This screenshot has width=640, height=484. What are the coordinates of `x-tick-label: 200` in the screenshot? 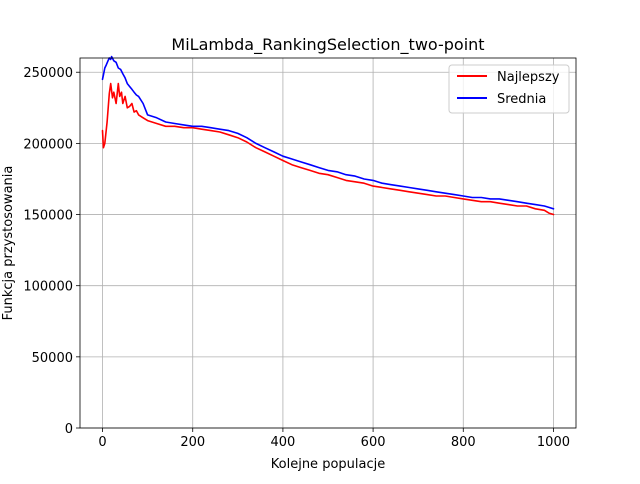 It's located at (192, 442).